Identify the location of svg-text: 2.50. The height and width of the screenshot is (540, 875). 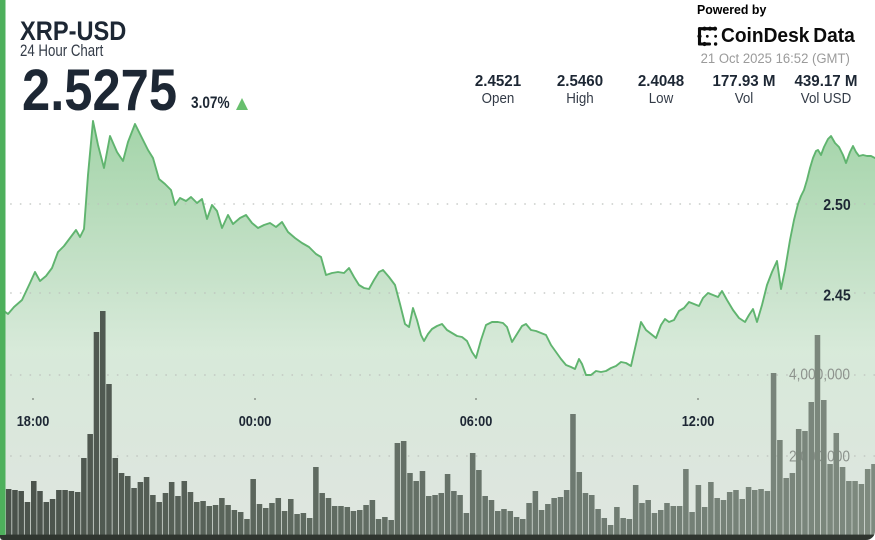
(837, 205).